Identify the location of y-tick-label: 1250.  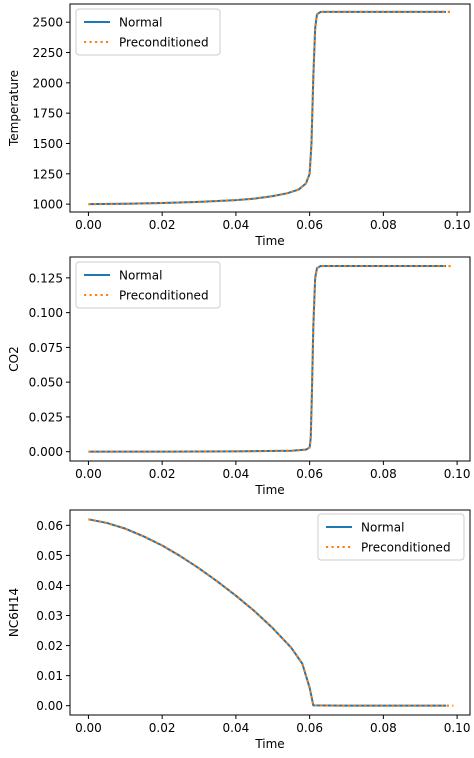
(47, 174).